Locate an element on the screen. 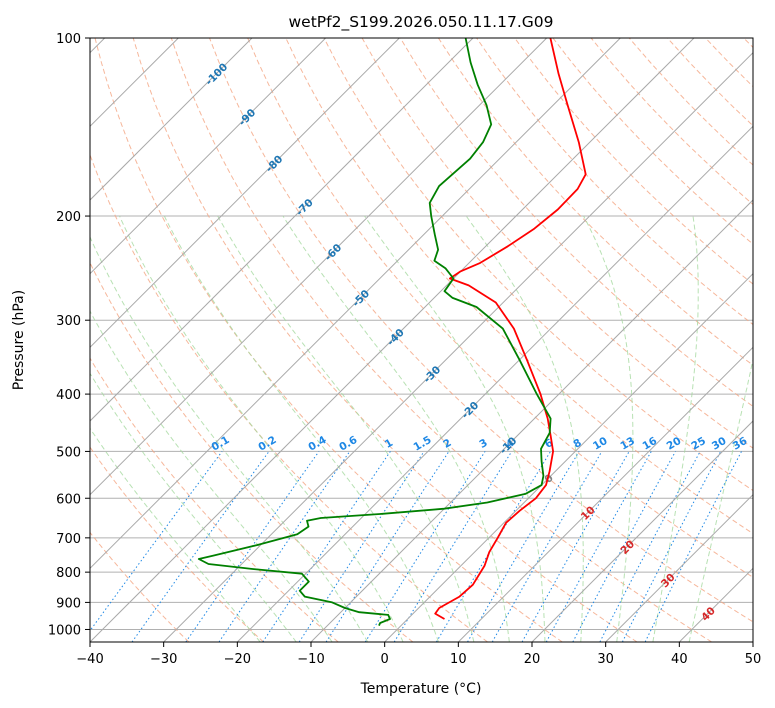  y-tick-label: 700 is located at coordinates (68, 539).